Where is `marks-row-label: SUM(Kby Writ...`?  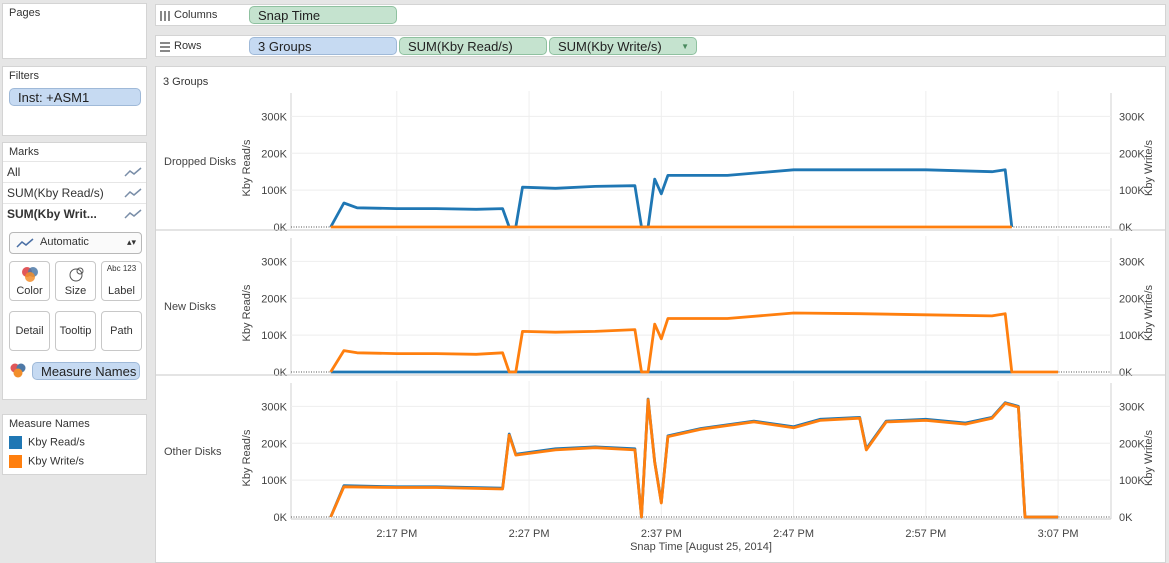 marks-row-label: SUM(Kby Writ... is located at coordinates (52, 214).